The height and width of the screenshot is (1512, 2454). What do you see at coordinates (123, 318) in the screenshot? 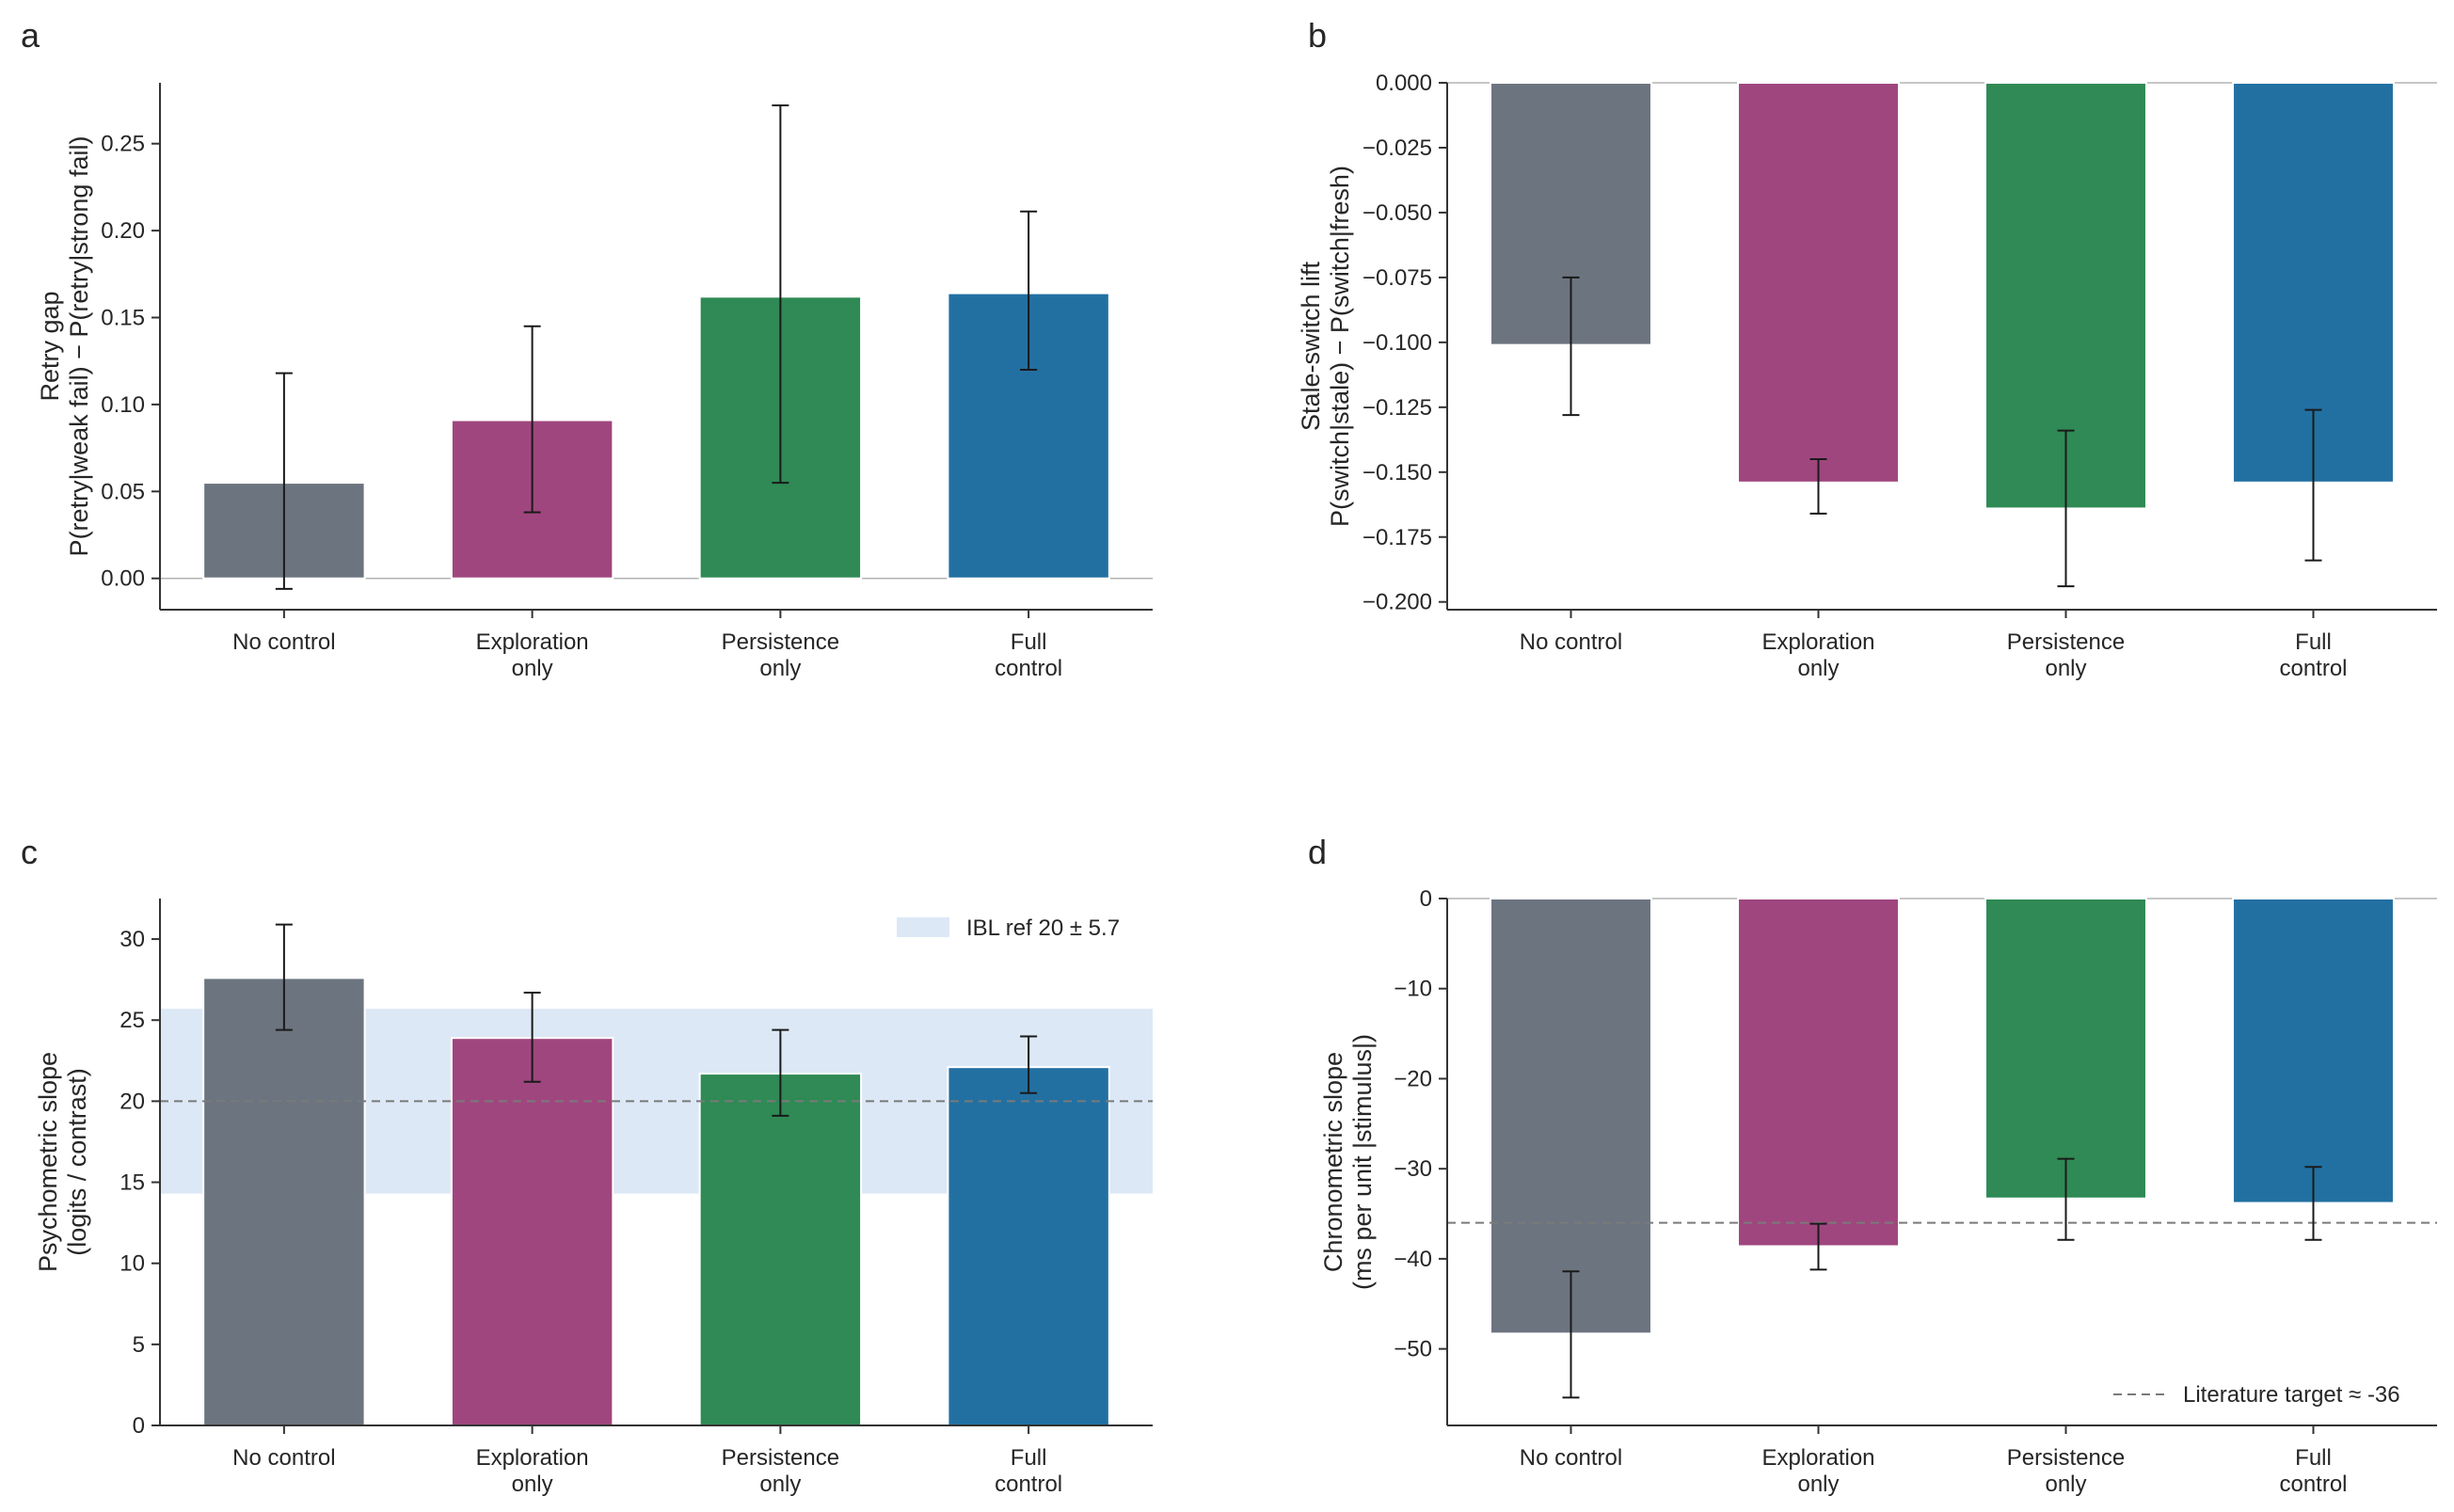
I see `y-tick-label: 0.15` at bounding box center [123, 318].